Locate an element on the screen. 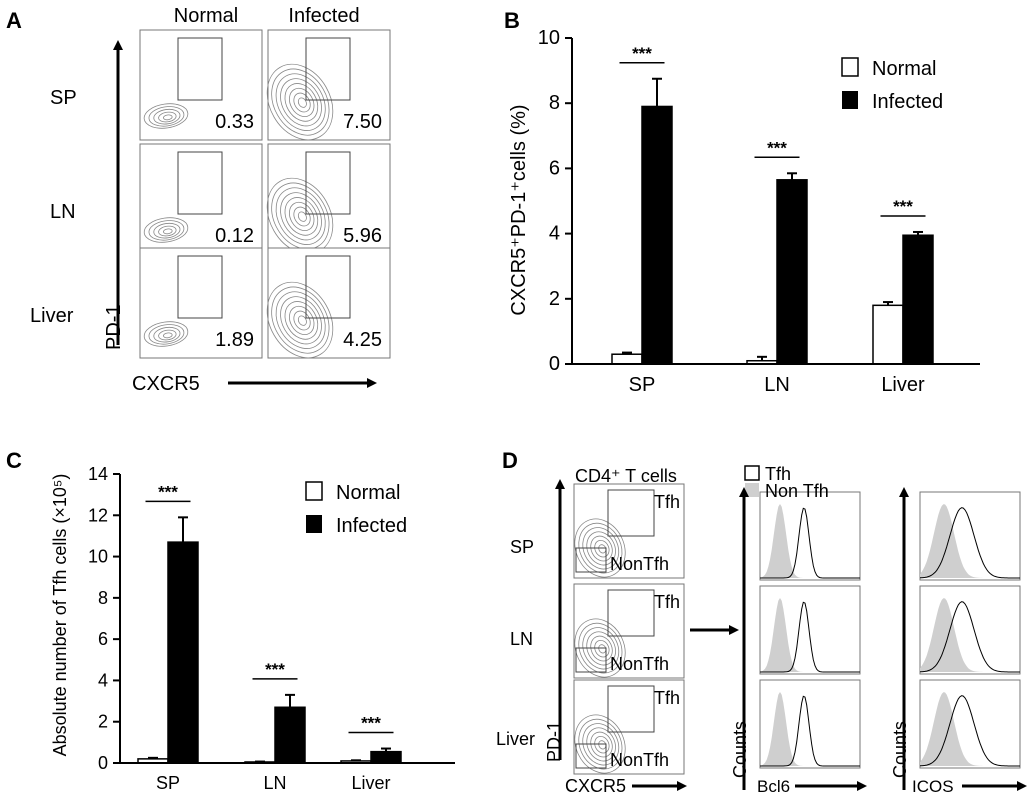 The height and width of the screenshot is (800, 1031). y-tick-label: 10 is located at coordinates (98, 557).